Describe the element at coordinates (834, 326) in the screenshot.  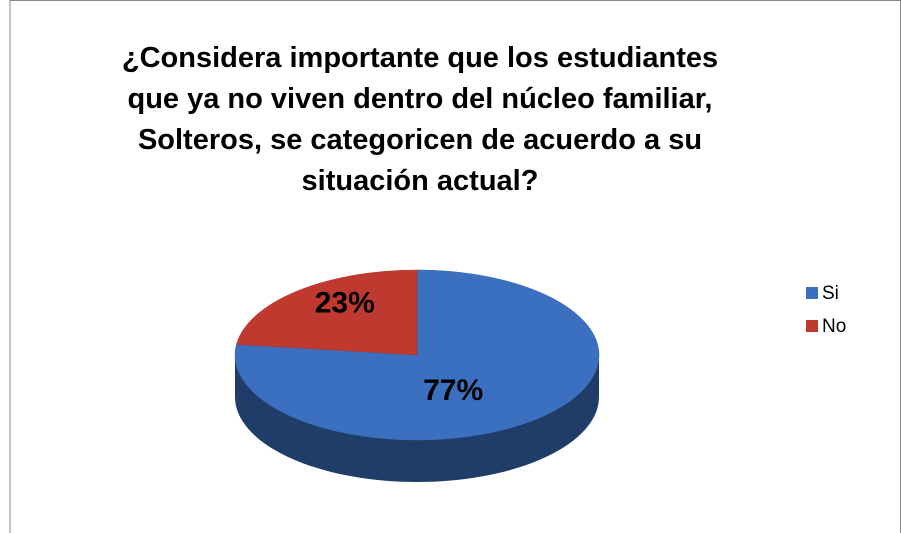
I see `legend-label: No` at that location.